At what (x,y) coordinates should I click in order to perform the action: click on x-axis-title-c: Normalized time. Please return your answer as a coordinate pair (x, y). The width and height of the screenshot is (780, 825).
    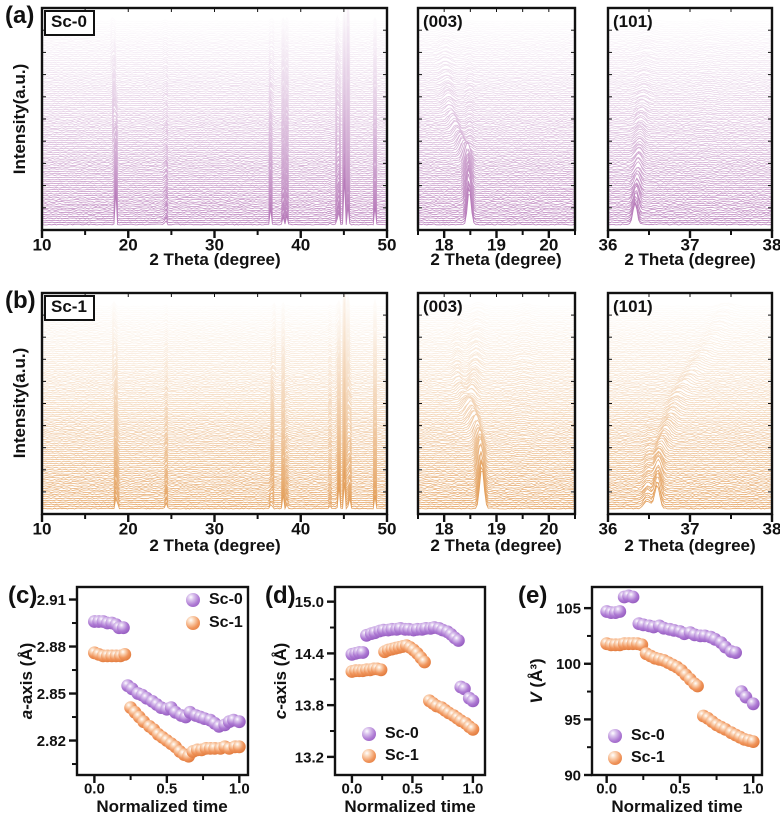
    Looking at the image, I should click on (162, 806).